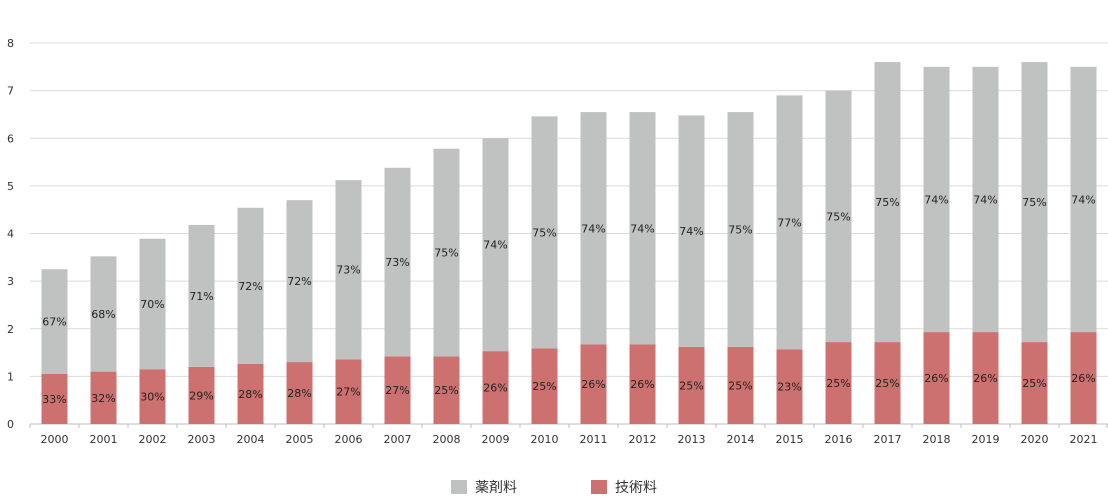 This screenshot has height=497, width=1108. I want to click on x-tick-label: 2005, so click(300, 439).